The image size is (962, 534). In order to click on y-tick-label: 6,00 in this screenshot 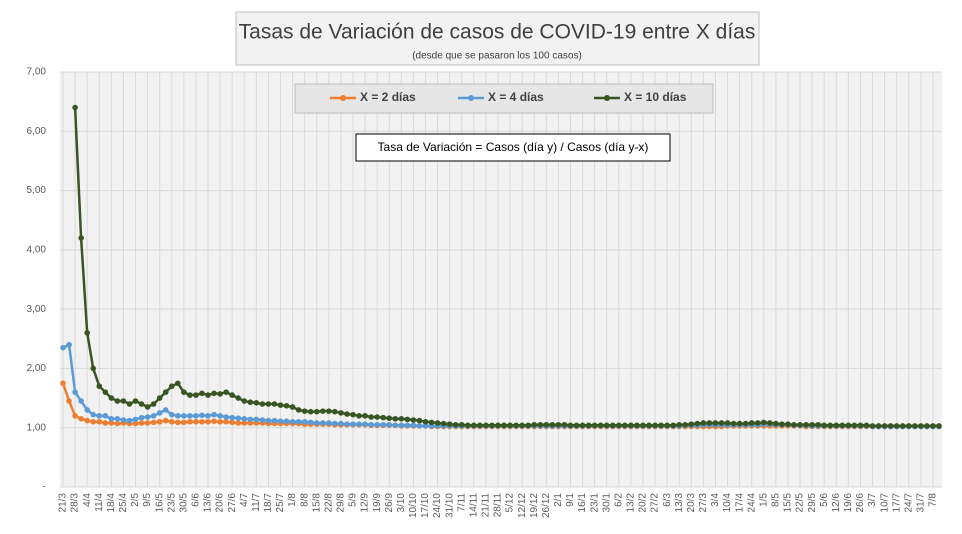, I will do `click(37, 131)`.